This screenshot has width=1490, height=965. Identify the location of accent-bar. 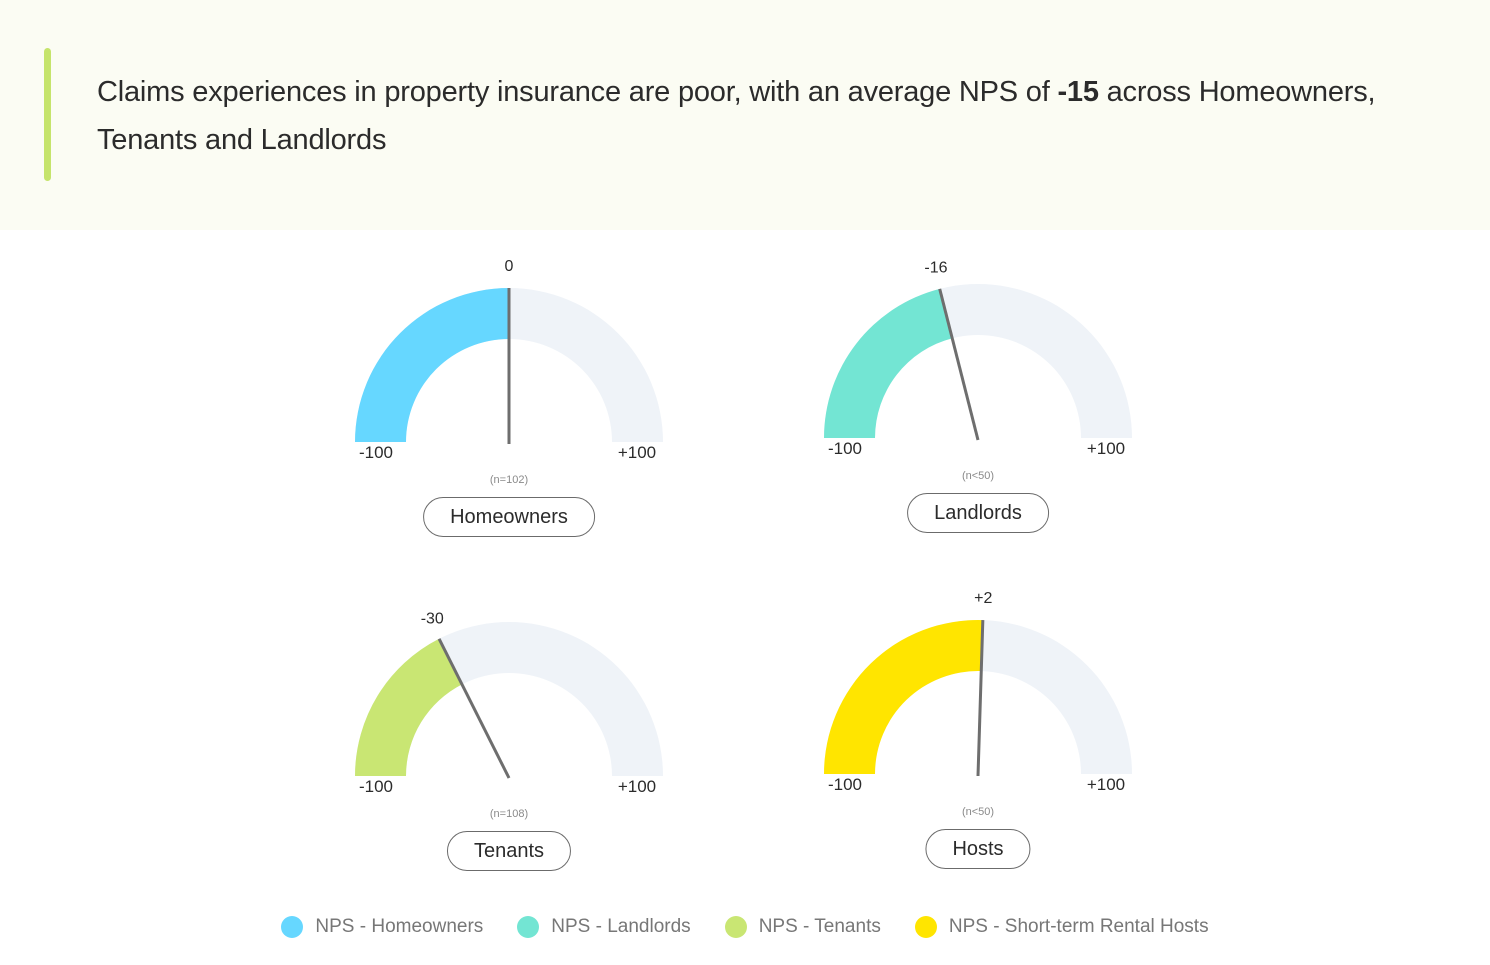
(47, 114).